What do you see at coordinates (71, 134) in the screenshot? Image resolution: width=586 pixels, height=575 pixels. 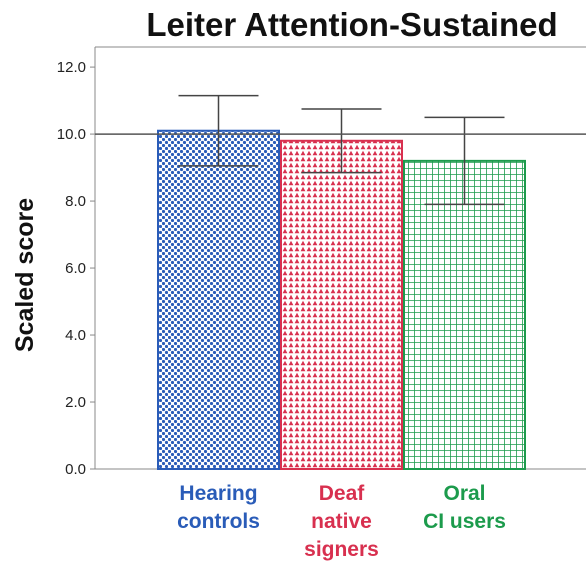 I see `y-tick-label: 10.0` at bounding box center [71, 134].